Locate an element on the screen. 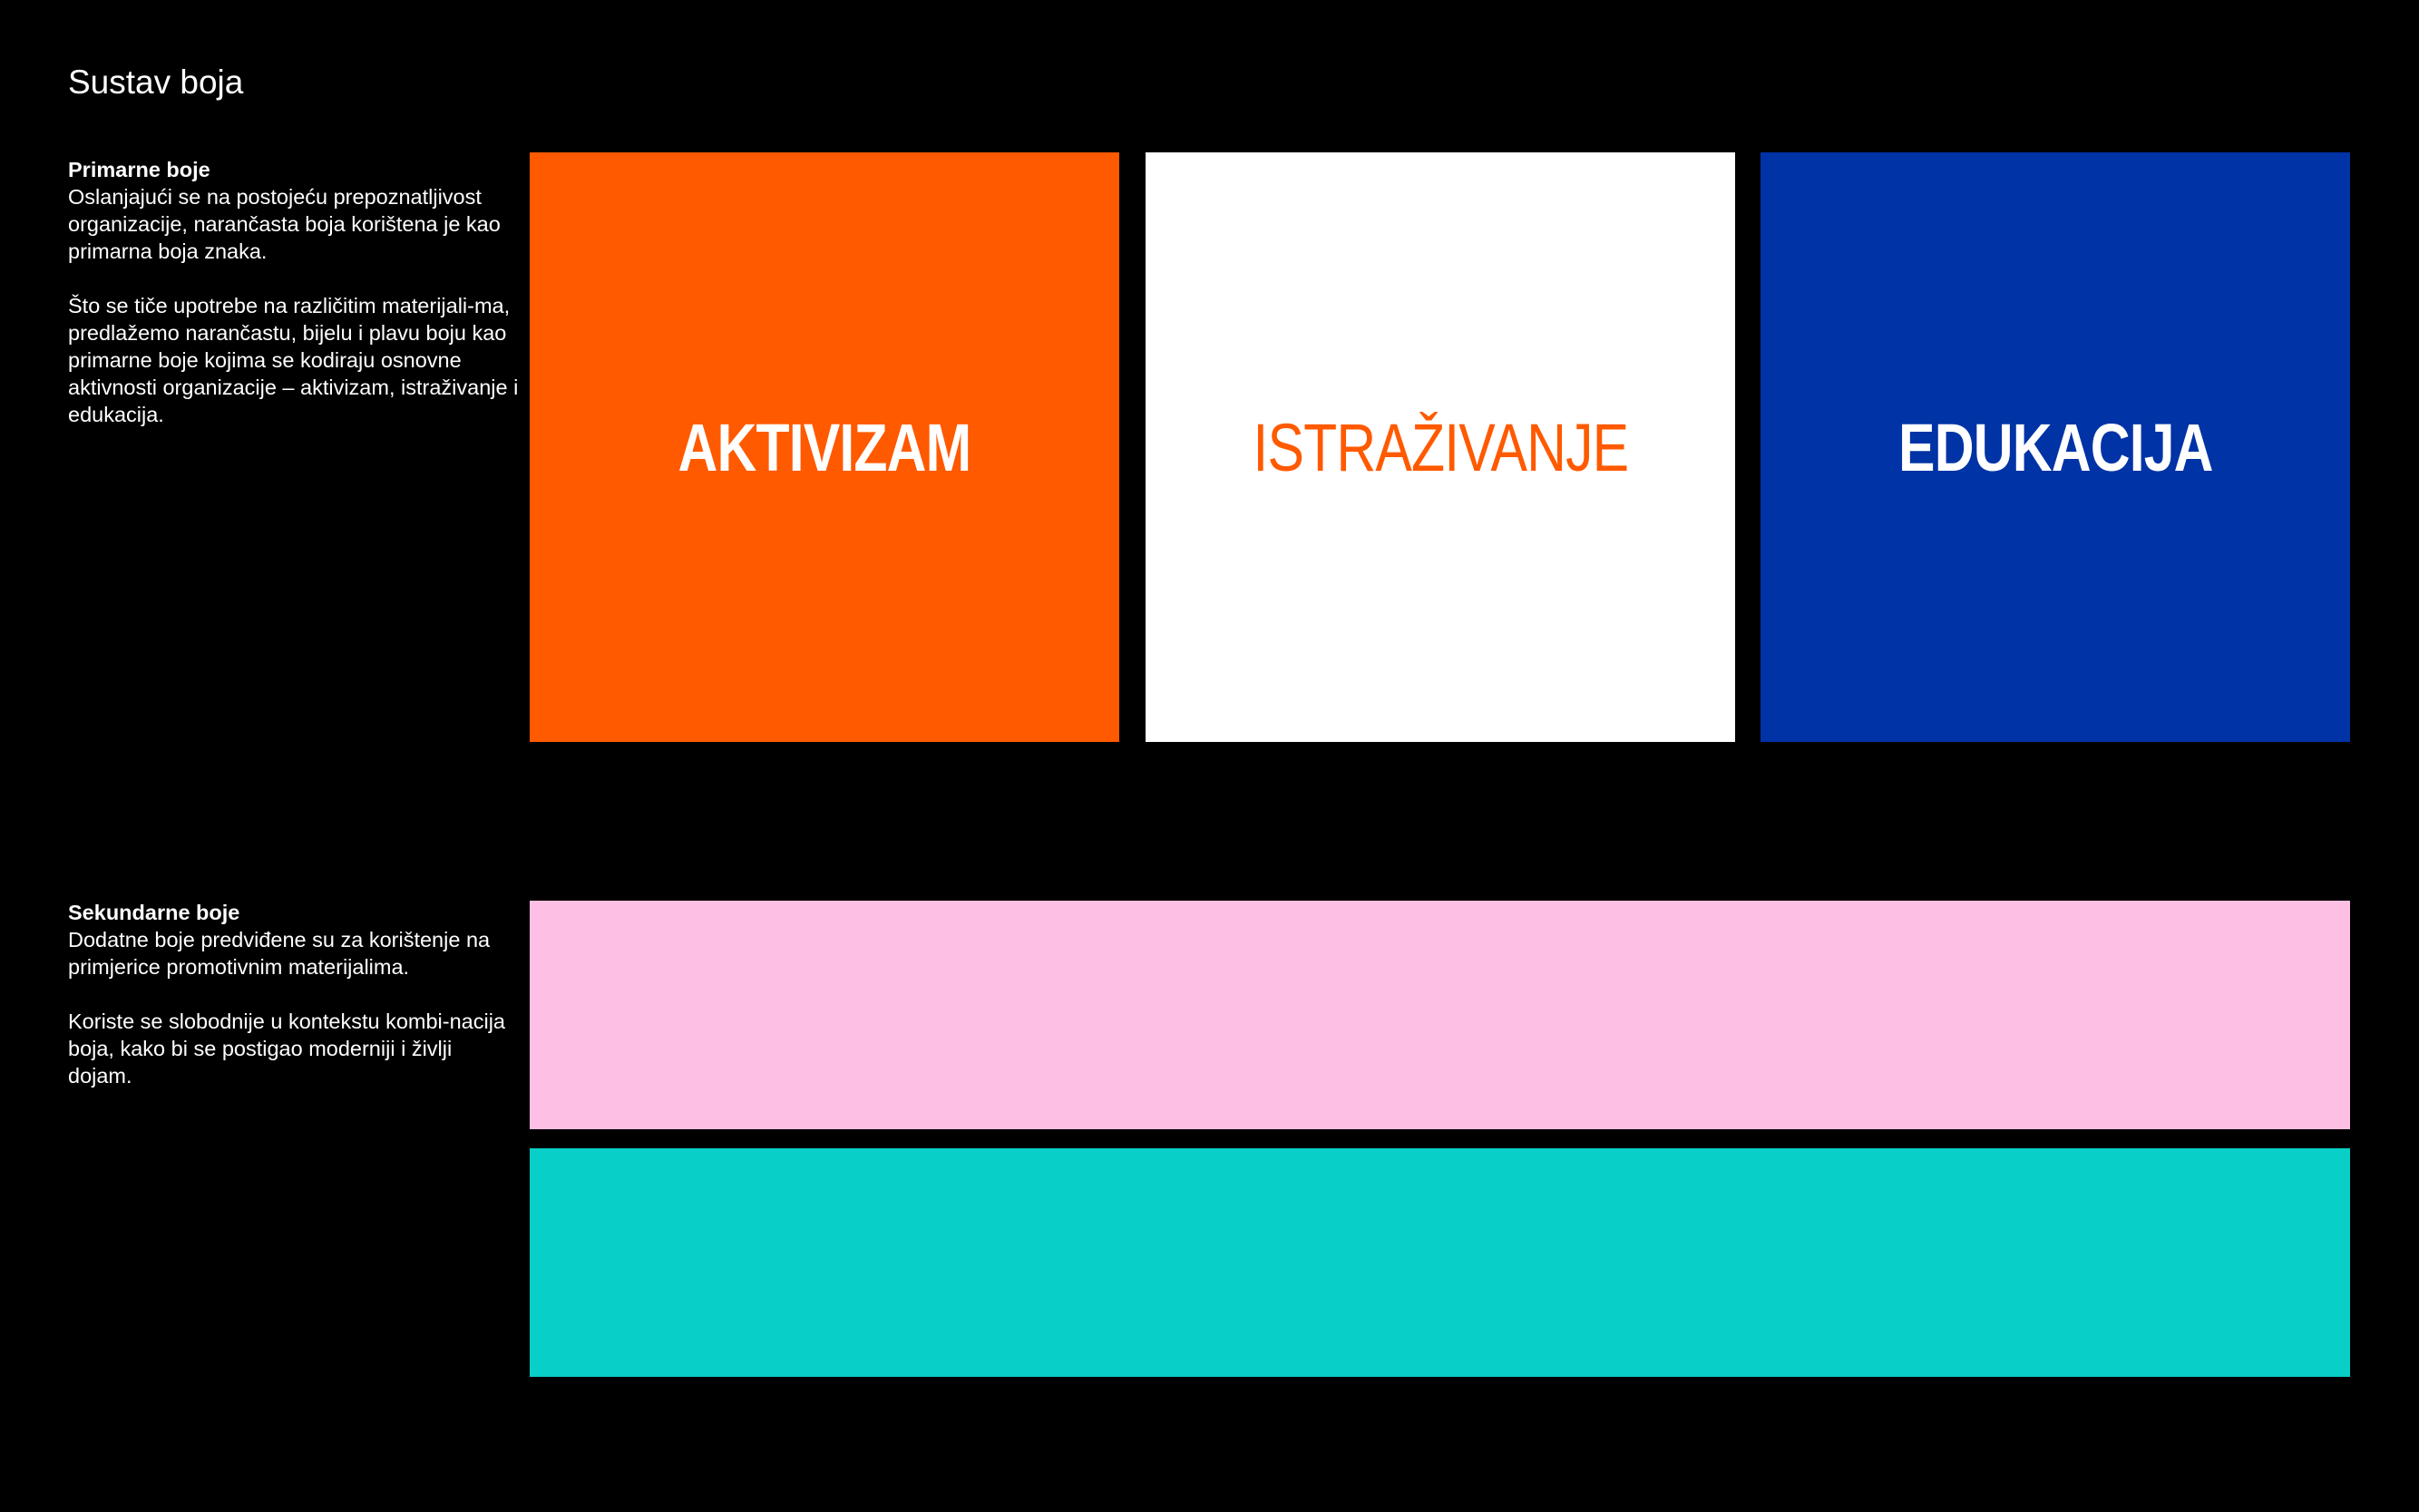  swatch-label: AKTIVIZAM is located at coordinates (825, 447).